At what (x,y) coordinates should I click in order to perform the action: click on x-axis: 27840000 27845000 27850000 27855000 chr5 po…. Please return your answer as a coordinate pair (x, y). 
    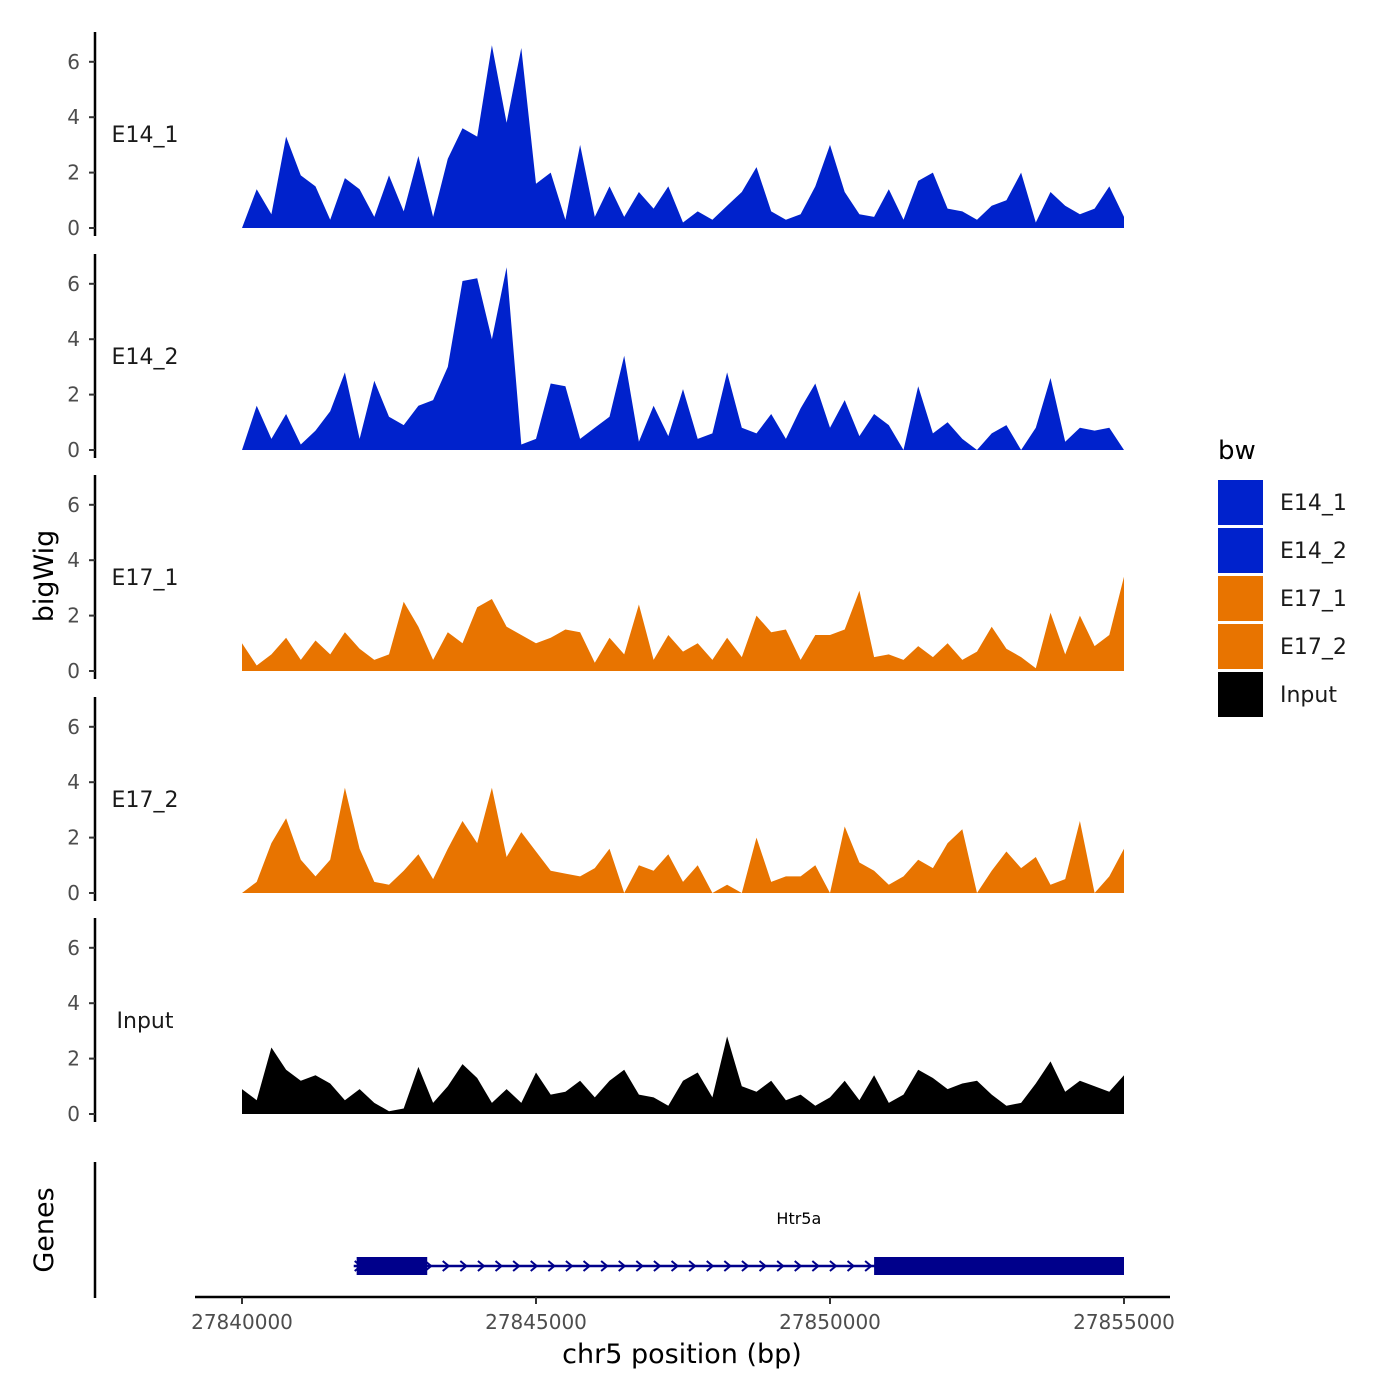
    Looking at the image, I should click on (683, 1332).